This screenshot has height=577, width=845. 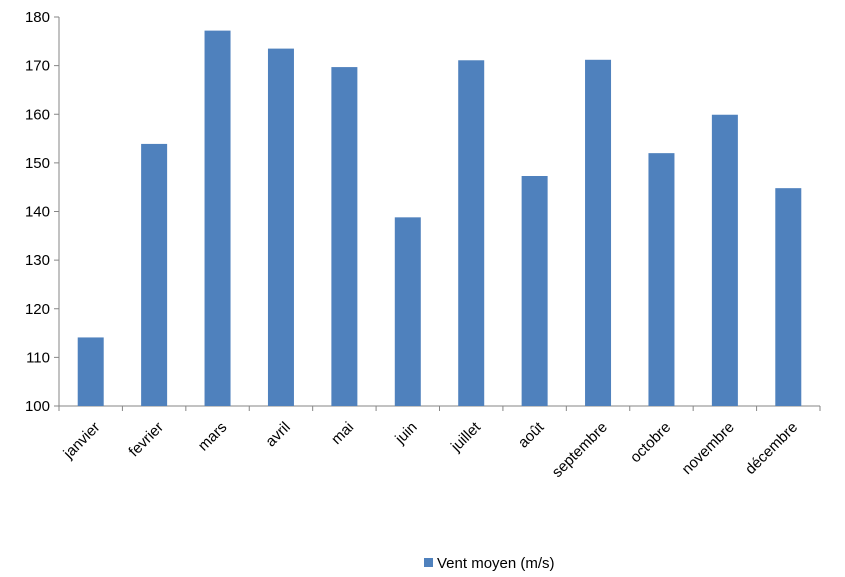 What do you see at coordinates (342, 433) in the screenshot?
I see `x-tick-label: mai` at bounding box center [342, 433].